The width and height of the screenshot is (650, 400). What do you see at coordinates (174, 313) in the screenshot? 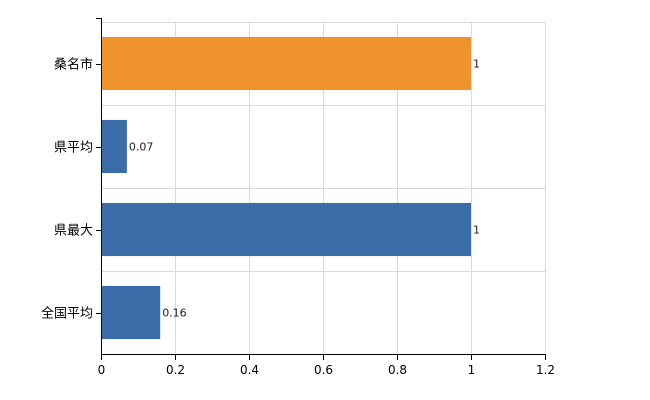
I see `data-label: 0.16` at bounding box center [174, 313].